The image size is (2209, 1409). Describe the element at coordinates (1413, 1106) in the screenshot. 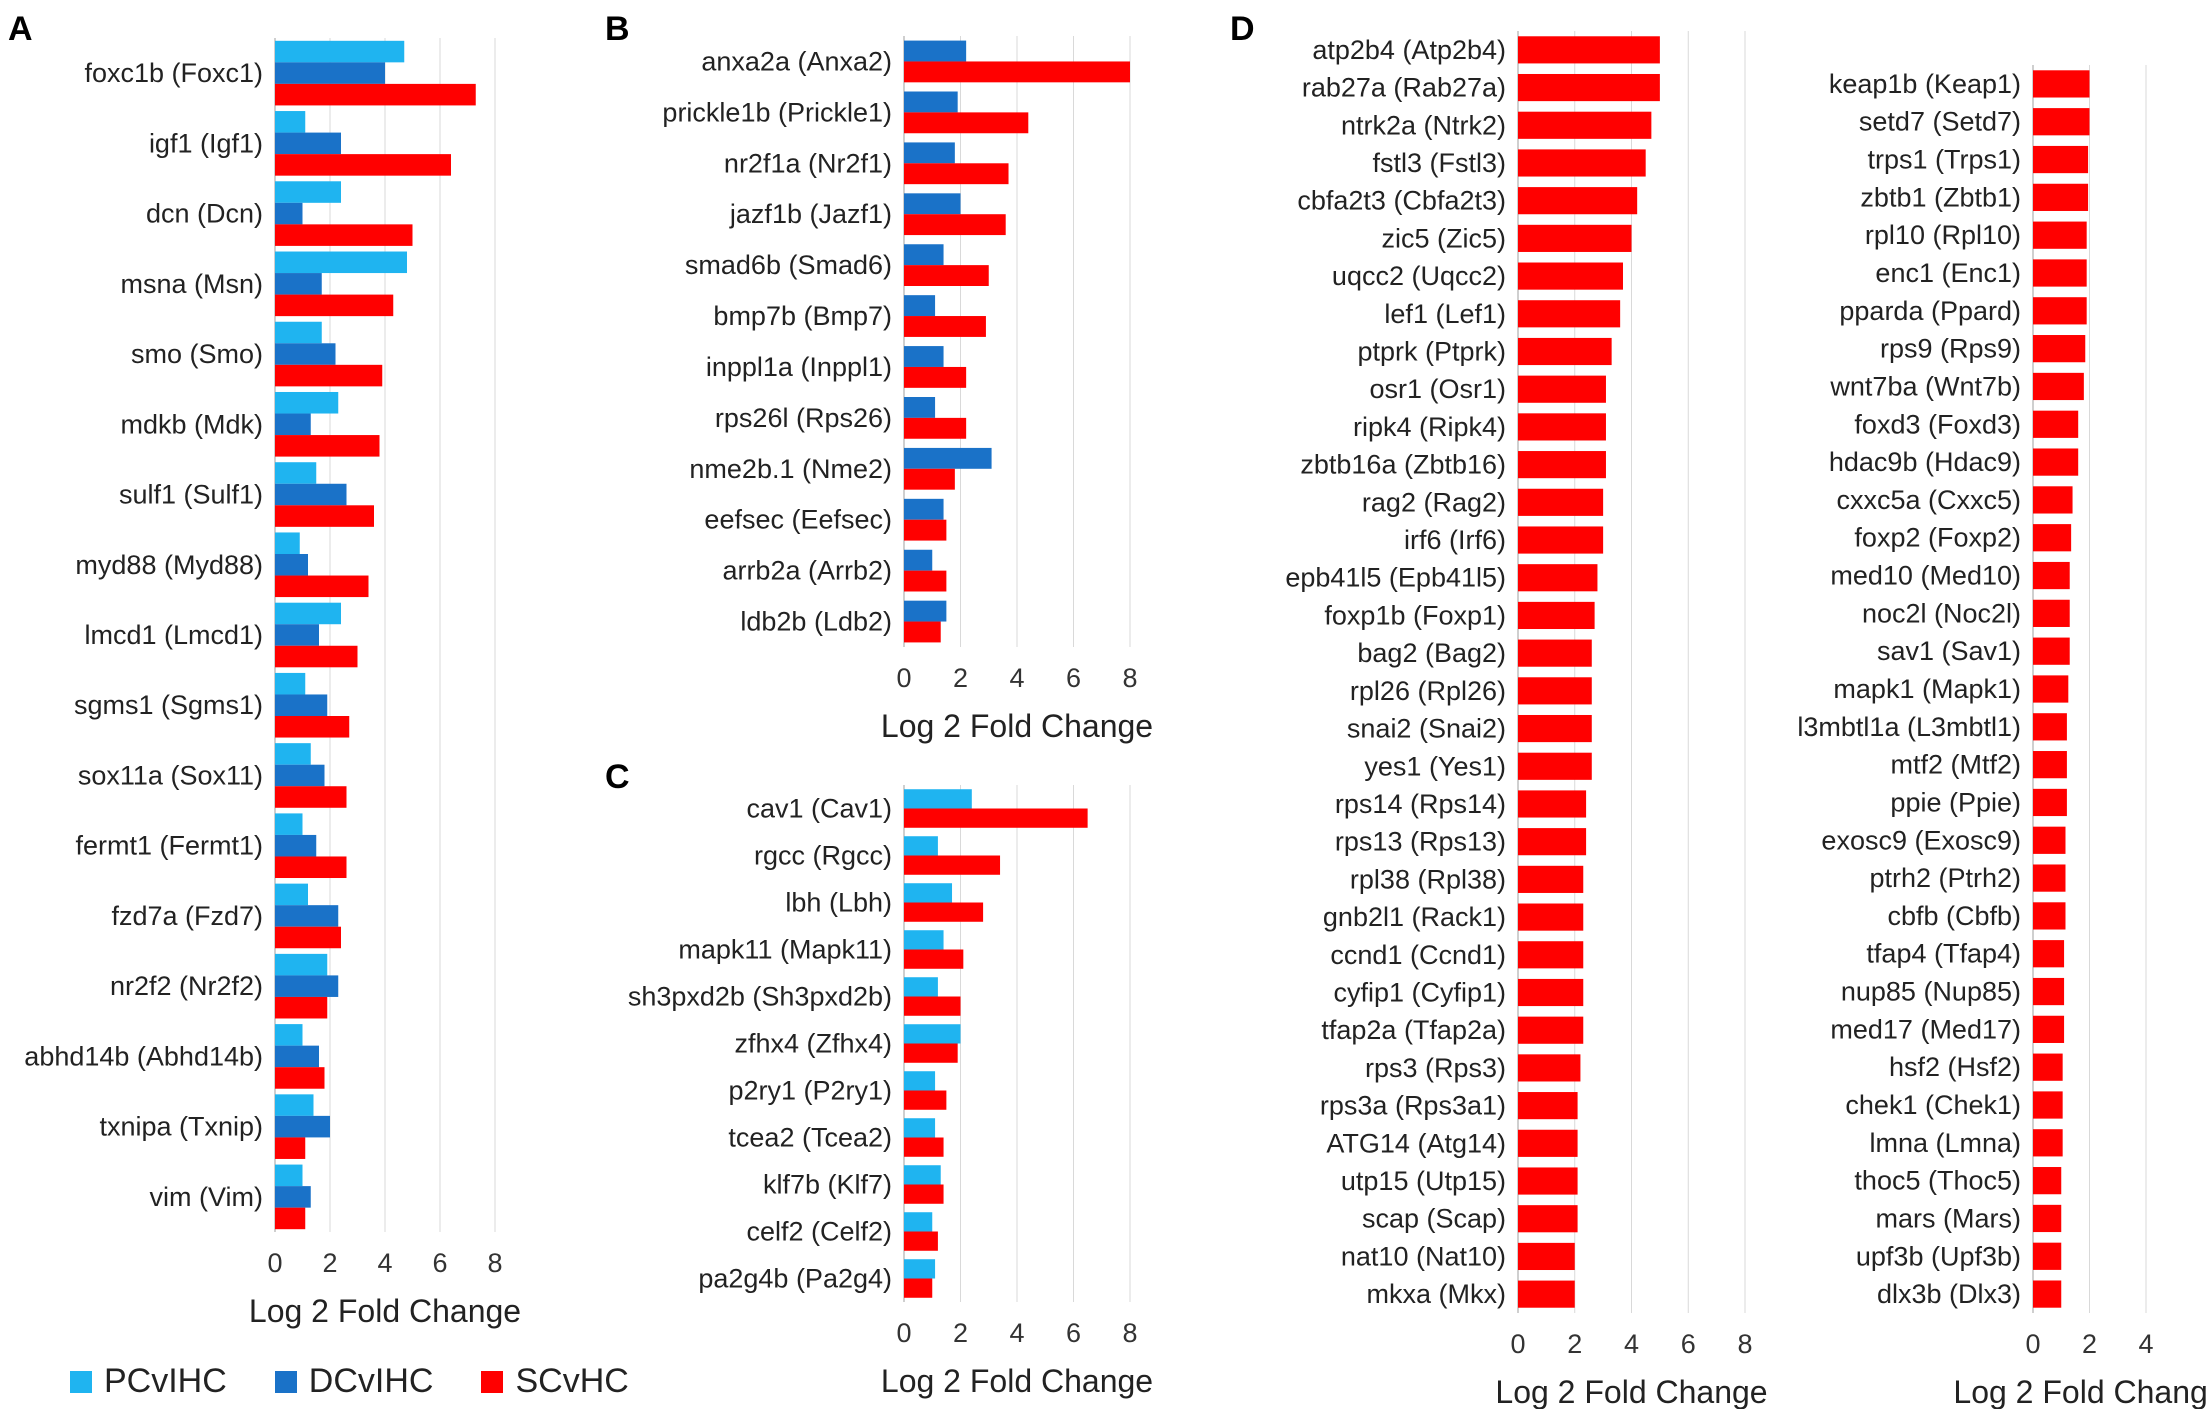

I see `panel-d-category-label: rps3a (Rps3a1)` at that location.